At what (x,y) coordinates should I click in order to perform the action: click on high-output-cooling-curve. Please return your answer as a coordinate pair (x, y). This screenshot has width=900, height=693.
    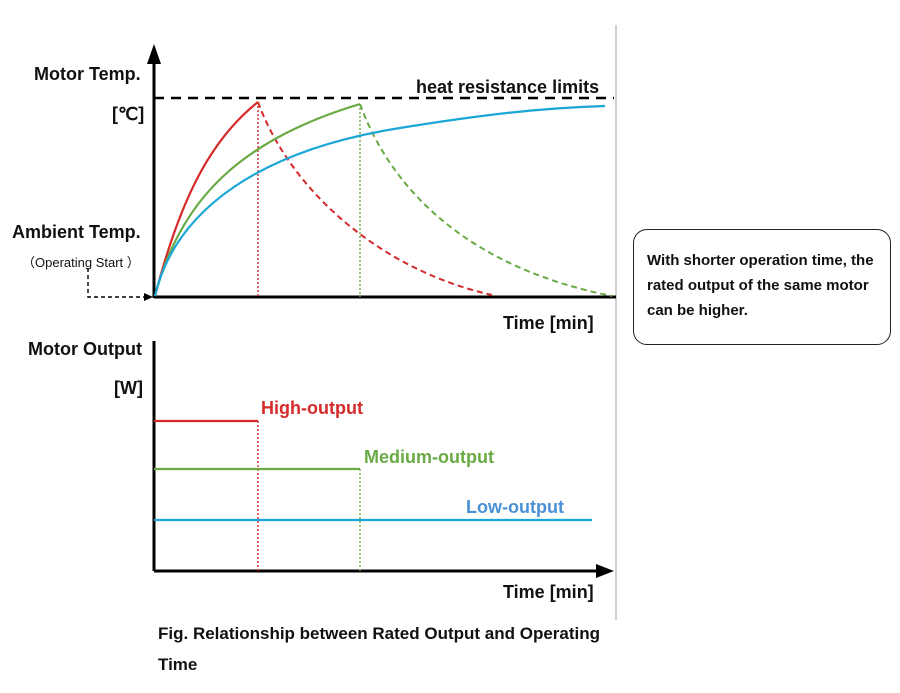
    Looking at the image, I should click on (375, 198).